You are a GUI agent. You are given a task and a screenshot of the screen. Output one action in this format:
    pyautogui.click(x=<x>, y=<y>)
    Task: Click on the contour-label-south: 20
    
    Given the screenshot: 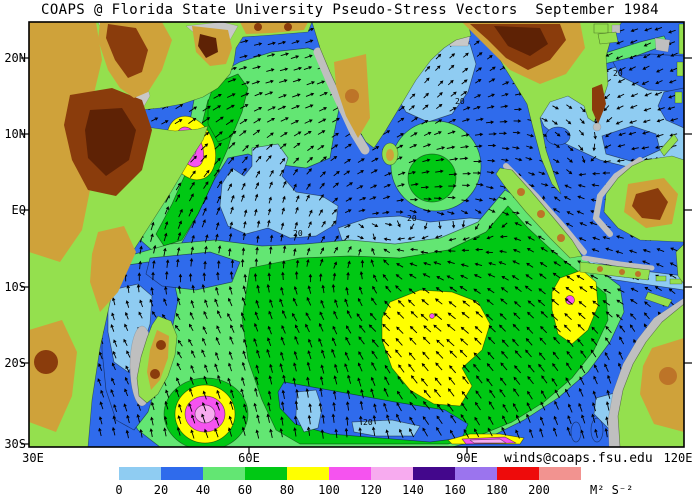 What is the action you would take?
    pyautogui.click(x=368, y=422)
    